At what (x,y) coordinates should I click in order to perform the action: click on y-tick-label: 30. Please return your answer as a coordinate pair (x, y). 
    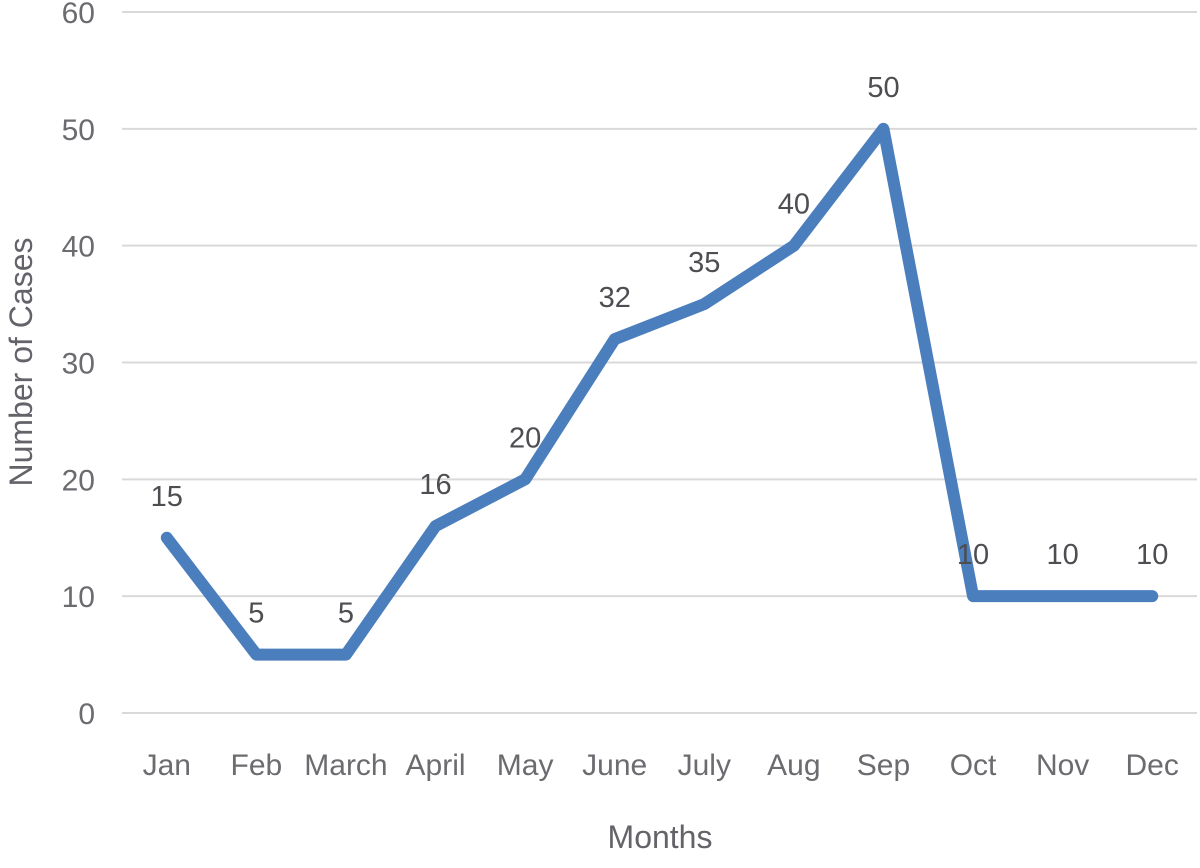
    Looking at the image, I should click on (78, 364).